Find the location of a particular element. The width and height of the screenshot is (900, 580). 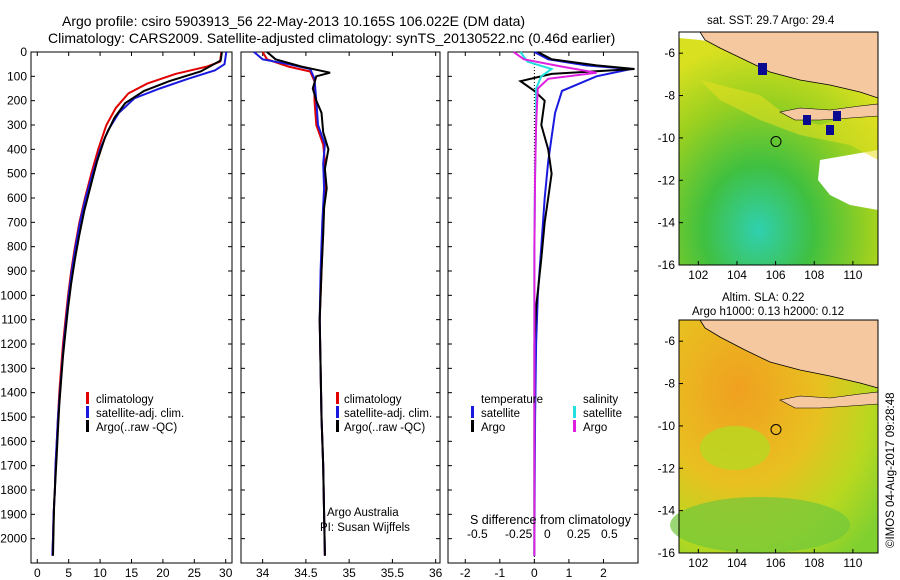

annotation-pi: PI: Susan Wijffels is located at coordinates (365, 528).